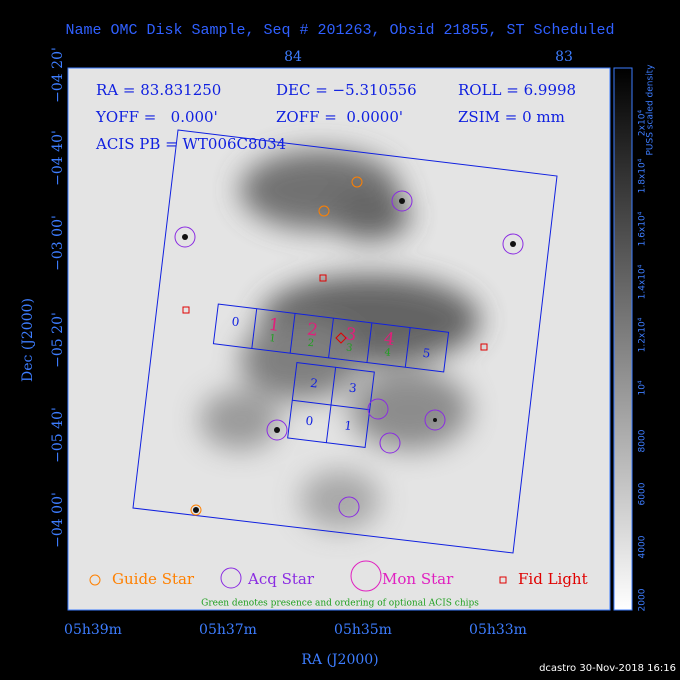  Describe the element at coordinates (190, 144) in the screenshot. I see `info-text: ACIS PB = WT006C8034` at that location.